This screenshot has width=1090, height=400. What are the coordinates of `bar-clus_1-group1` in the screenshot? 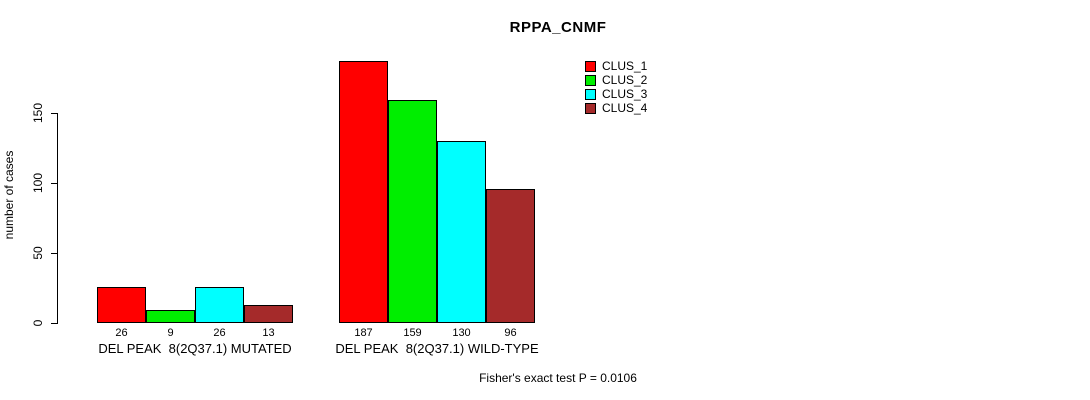 It's located at (121, 305).